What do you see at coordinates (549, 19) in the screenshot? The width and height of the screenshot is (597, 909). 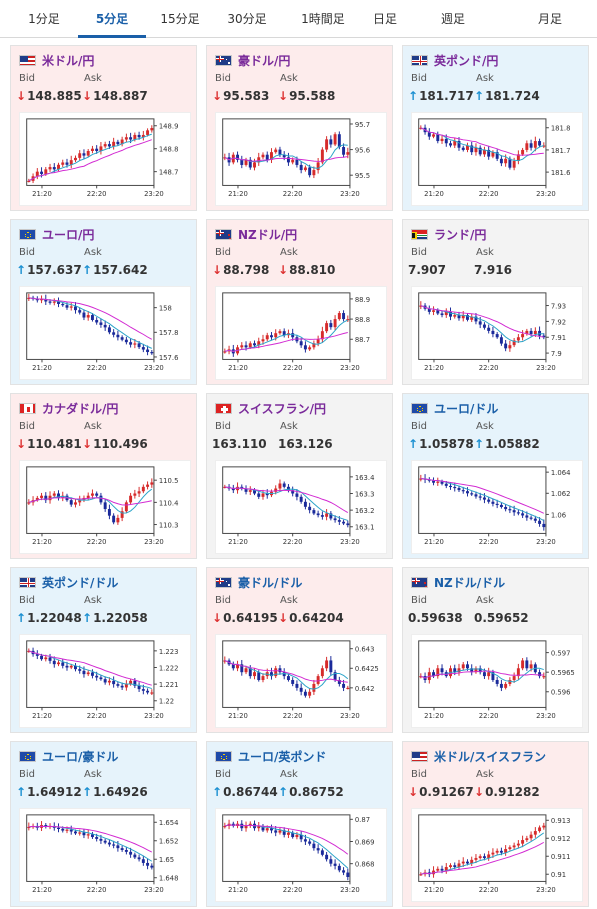 I see `tab-8: 月足` at bounding box center [549, 19].